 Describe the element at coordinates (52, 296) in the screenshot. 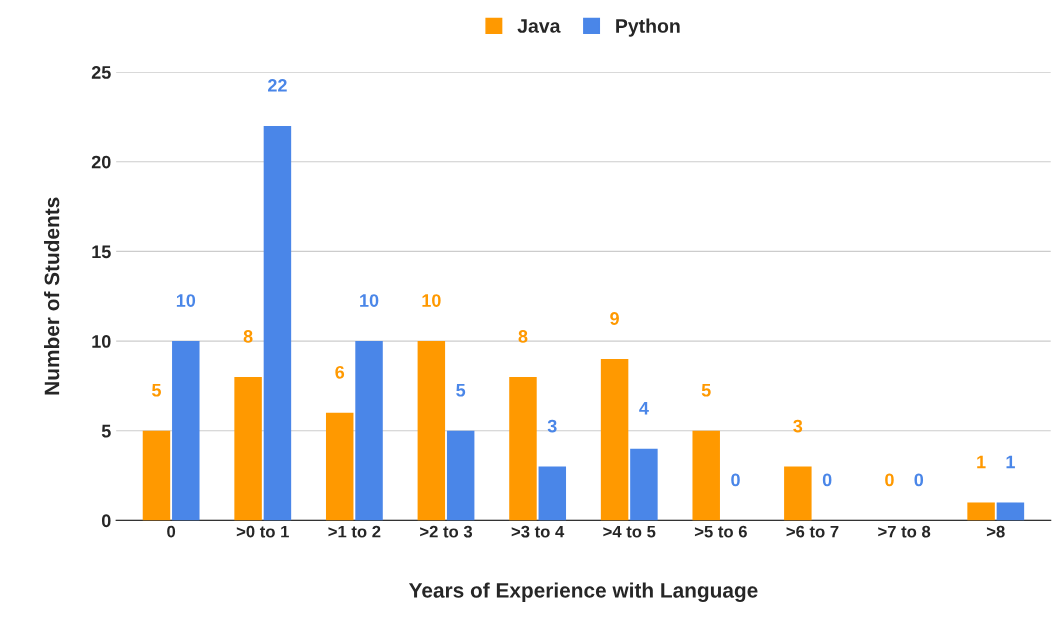

I see `y-axis-title: Number of Students` at that location.